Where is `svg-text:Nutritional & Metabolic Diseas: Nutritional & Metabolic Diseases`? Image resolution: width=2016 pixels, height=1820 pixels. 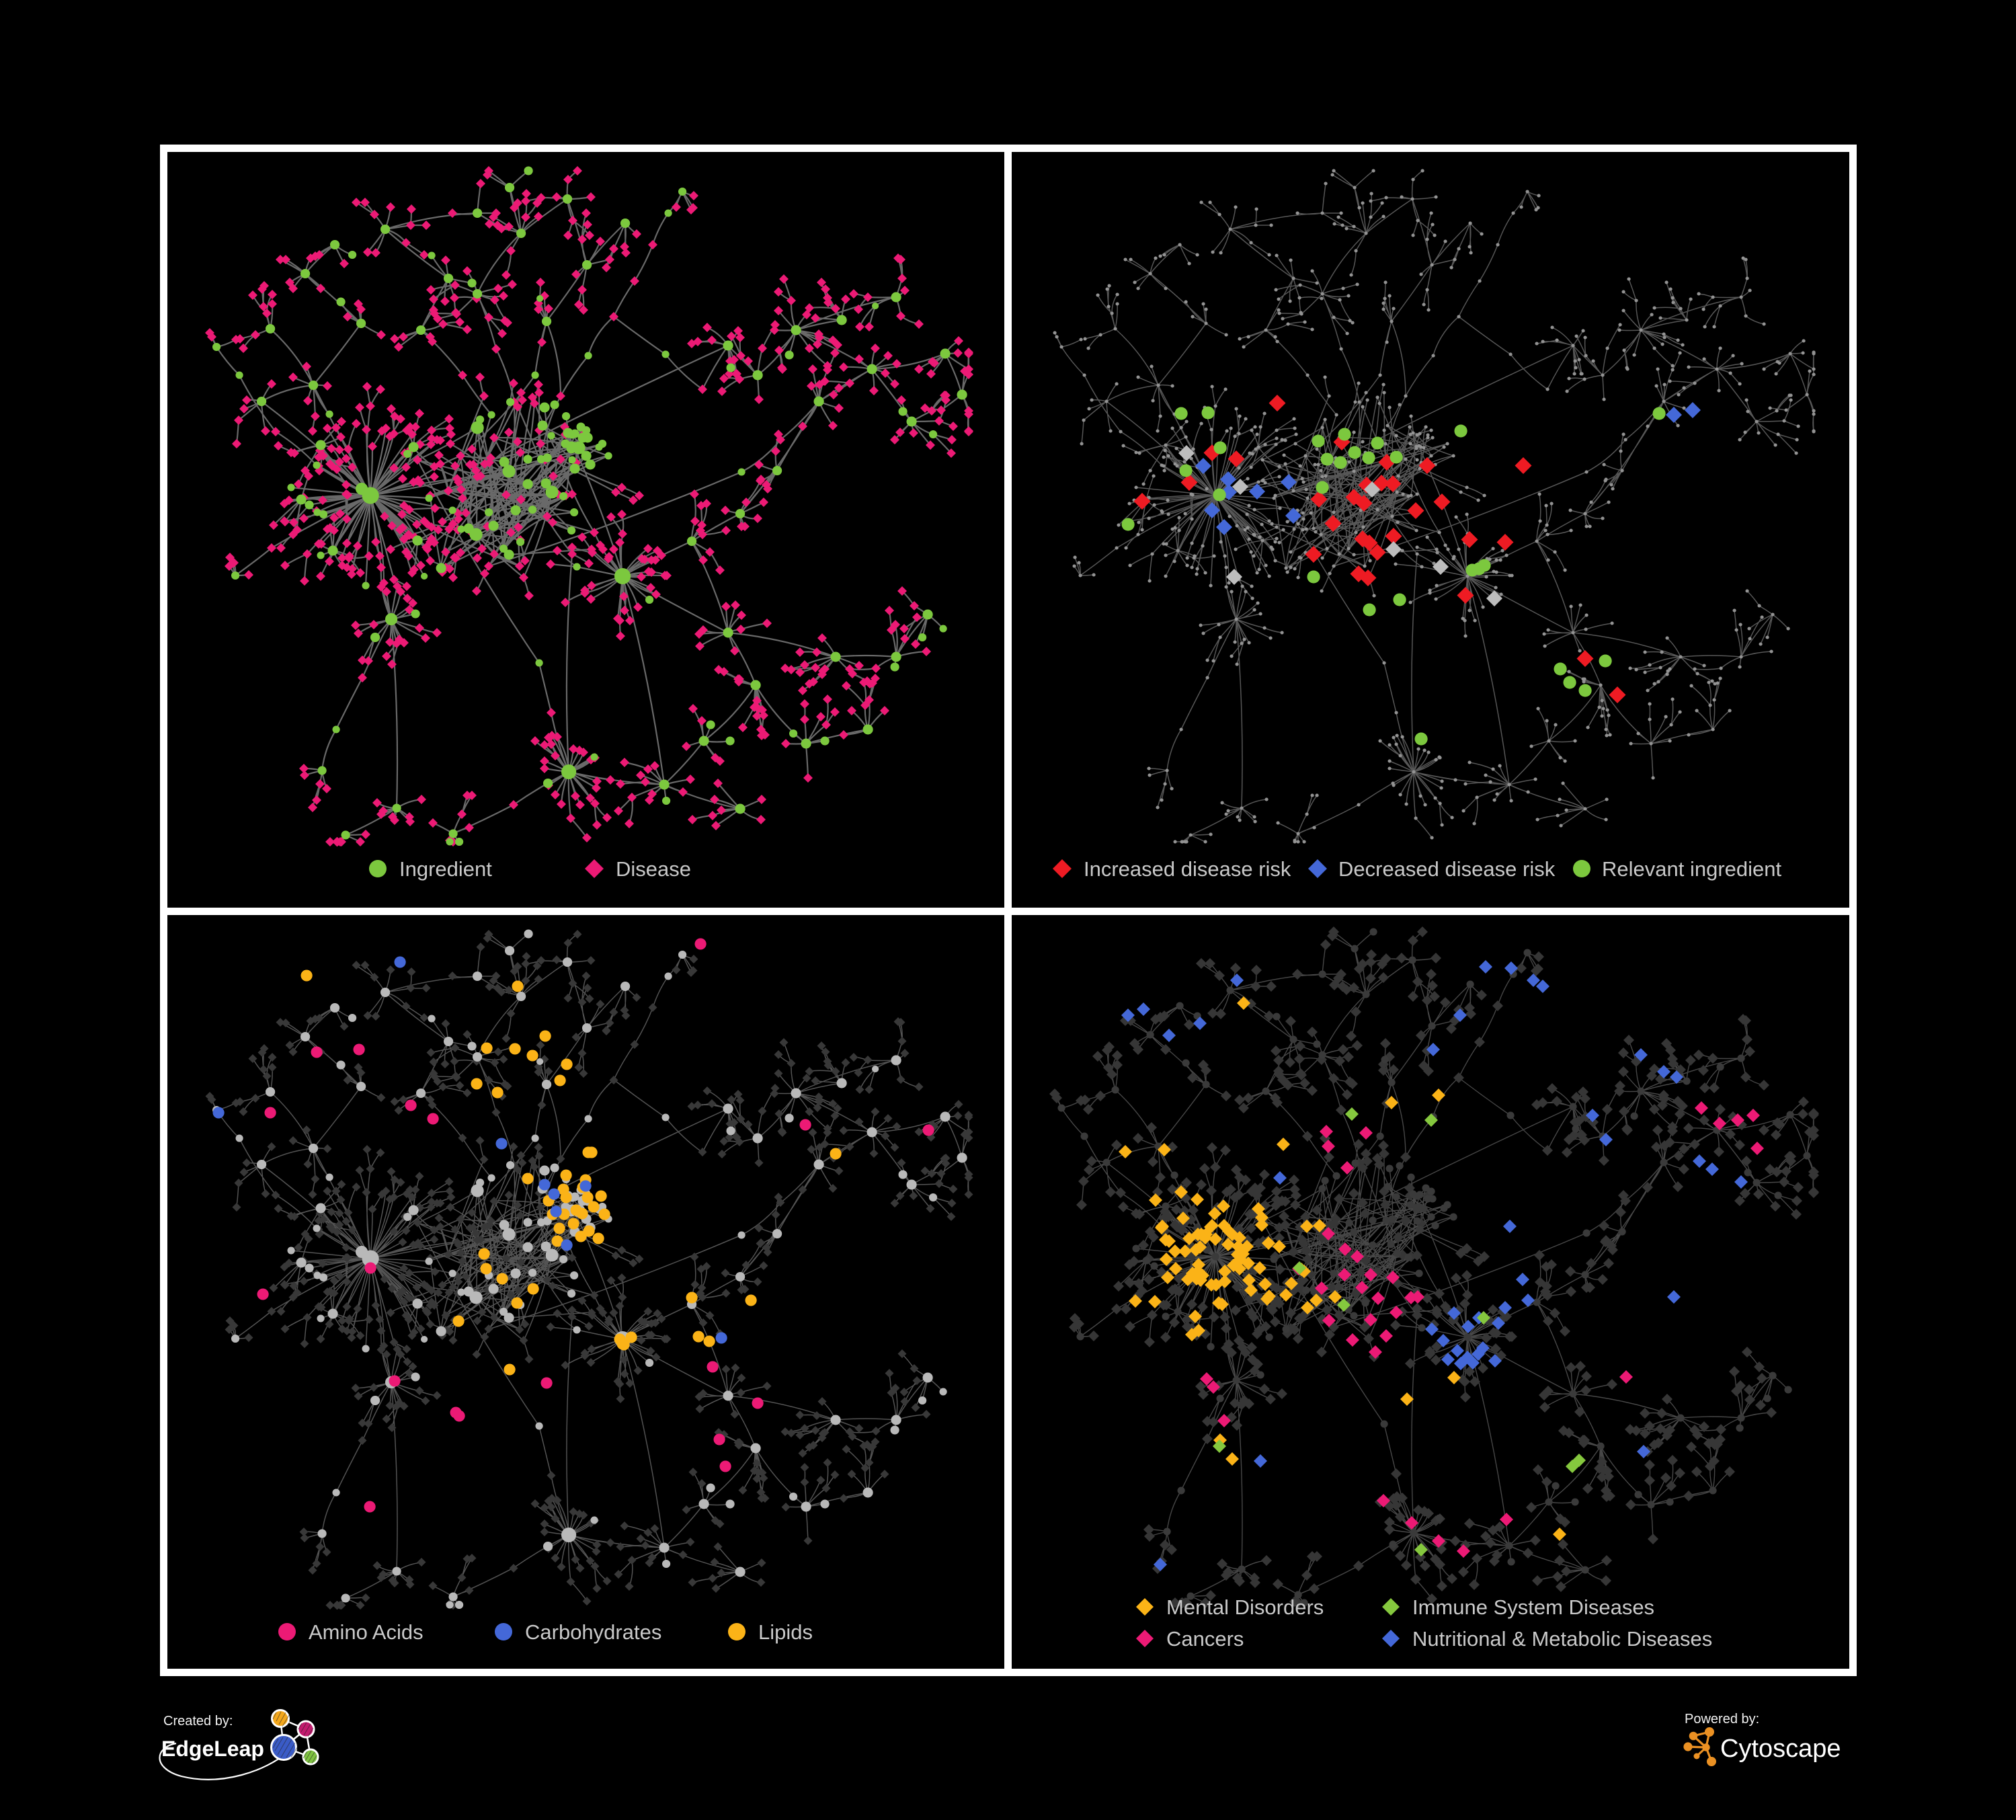
svg-text:Nutritional & Metabolic Diseas: Nutritional & Metabolic Diseases is located at coordinates (1562, 1639).